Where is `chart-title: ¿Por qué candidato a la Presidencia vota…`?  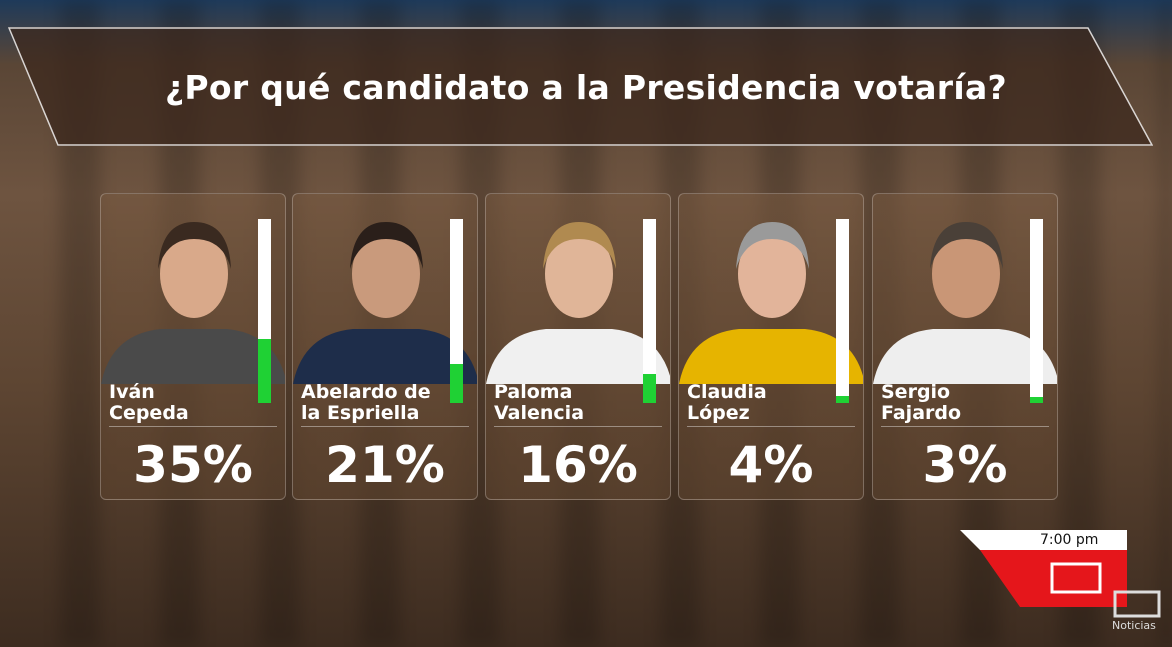 chart-title: ¿Por qué candidato a la Presidencia vota… is located at coordinates (585, 87).